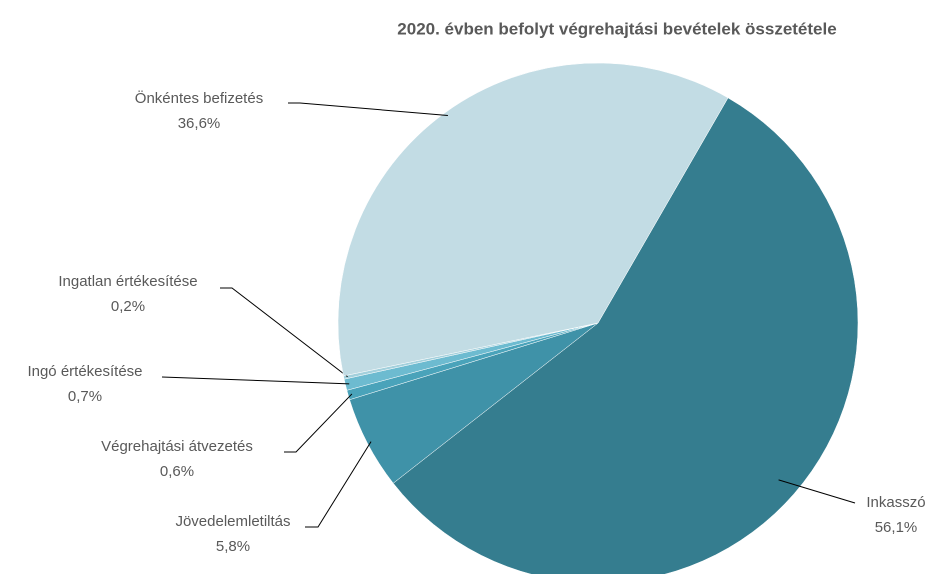  What do you see at coordinates (896, 527) in the screenshot?
I see `slice-value-label: 56,1%` at bounding box center [896, 527].